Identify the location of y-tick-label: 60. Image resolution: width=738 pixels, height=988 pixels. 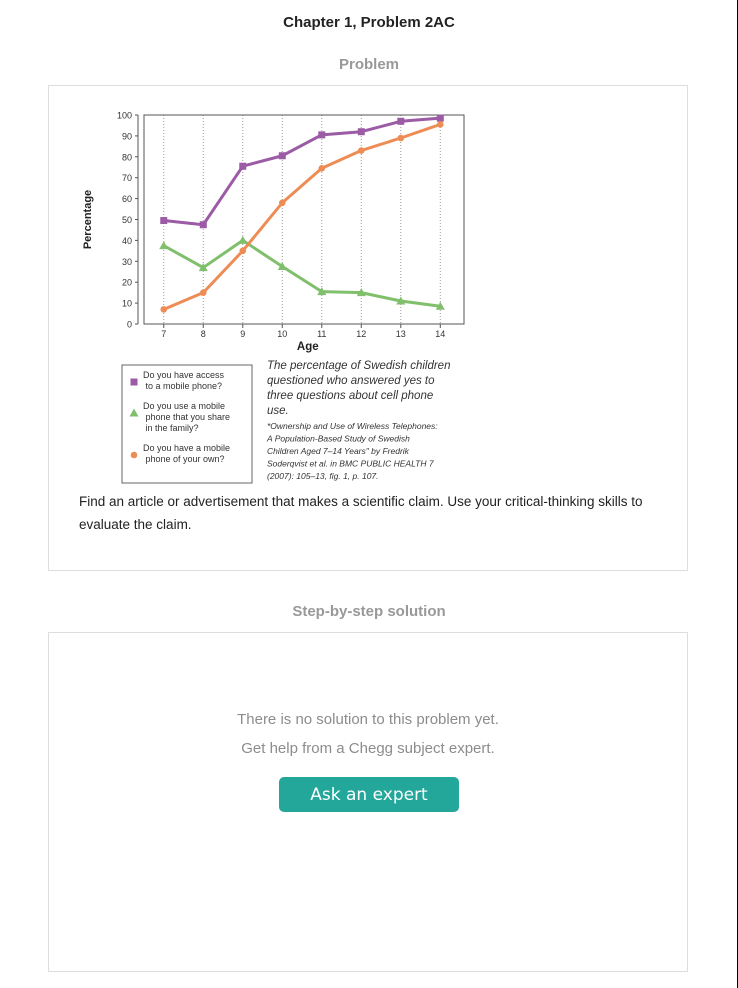
(127, 199).